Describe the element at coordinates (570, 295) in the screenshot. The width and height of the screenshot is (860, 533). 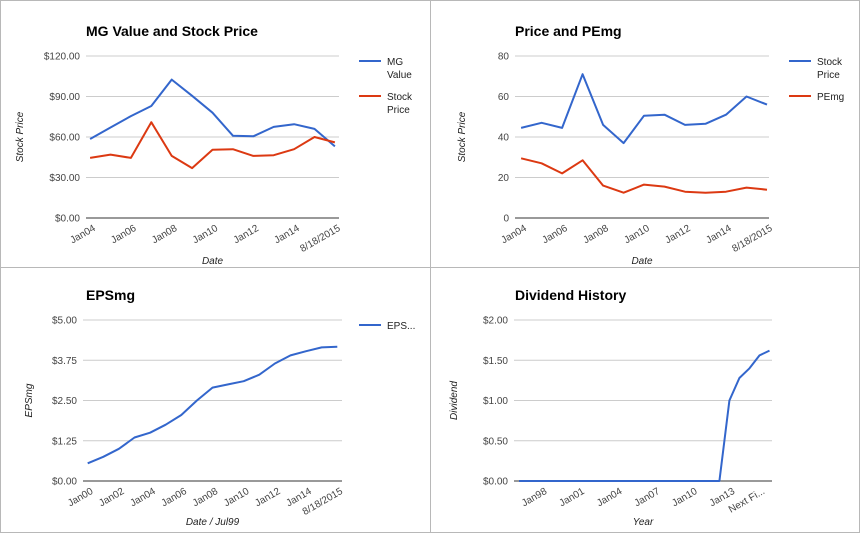
I see `chart-title: Dividend History` at that location.